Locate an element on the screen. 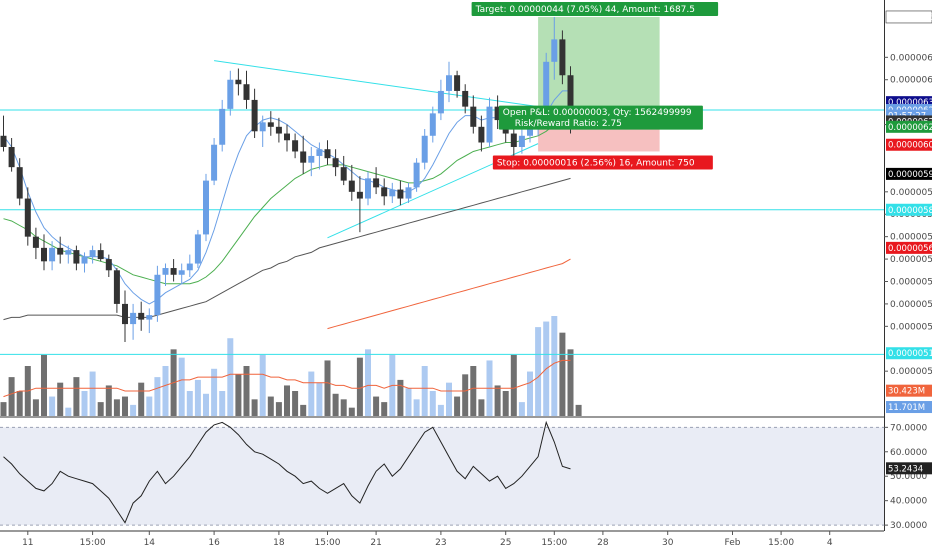 The height and width of the screenshot is (550, 932). time-tick-label: 18 is located at coordinates (279, 543).